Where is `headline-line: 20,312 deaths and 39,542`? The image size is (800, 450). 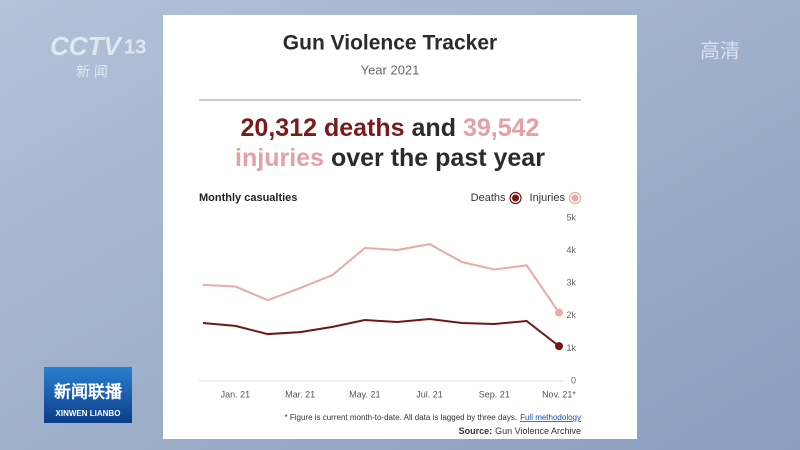
headline-line: 20,312 deaths and 39,542 is located at coordinates (390, 128).